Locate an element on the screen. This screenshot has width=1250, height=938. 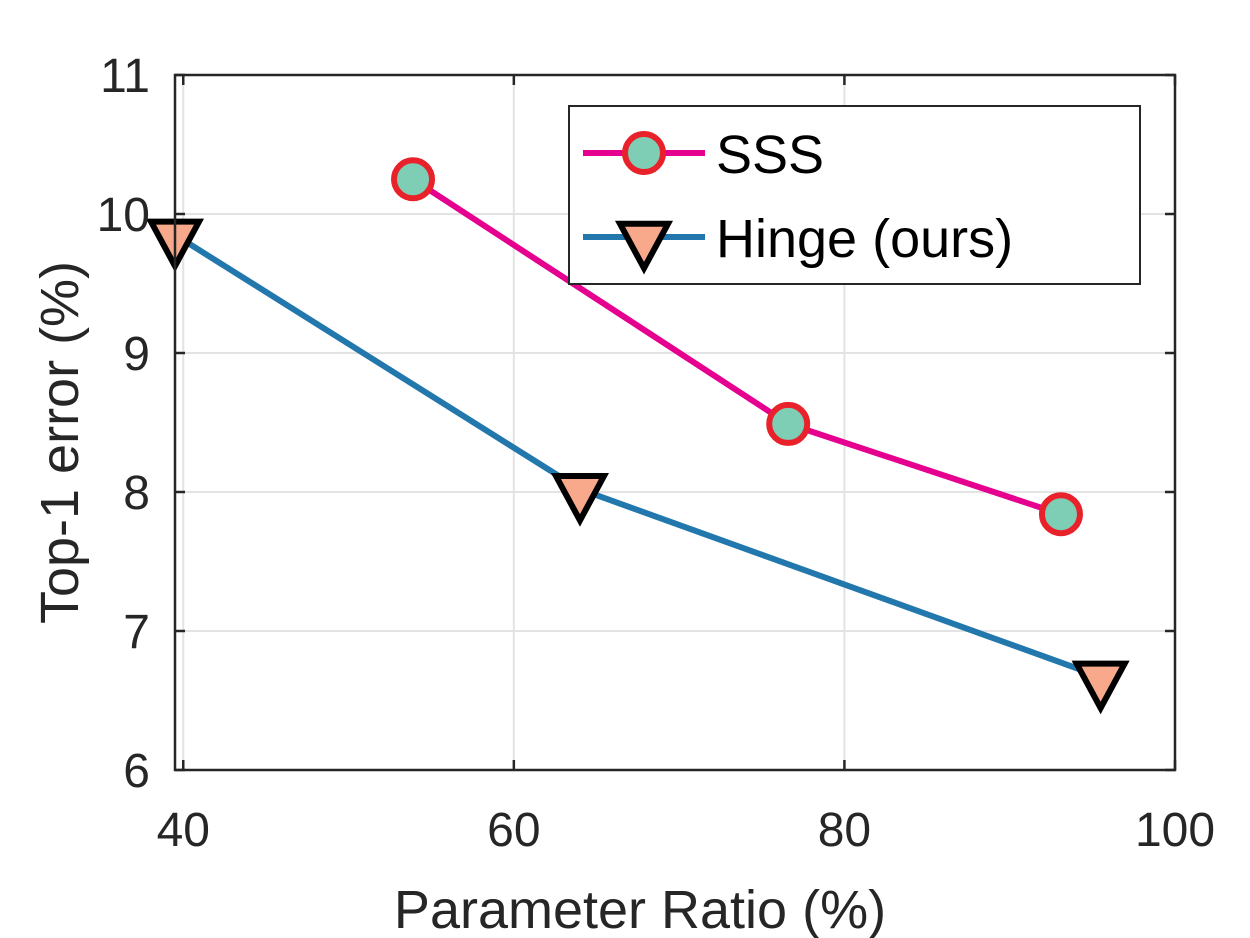
x-tick-label: 60 is located at coordinates (513, 830).